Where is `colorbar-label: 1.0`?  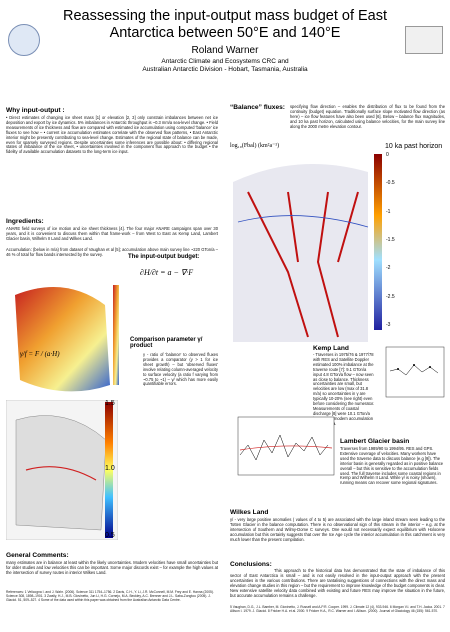
colorbar-label: 1.0 is located at coordinates (110, 468).